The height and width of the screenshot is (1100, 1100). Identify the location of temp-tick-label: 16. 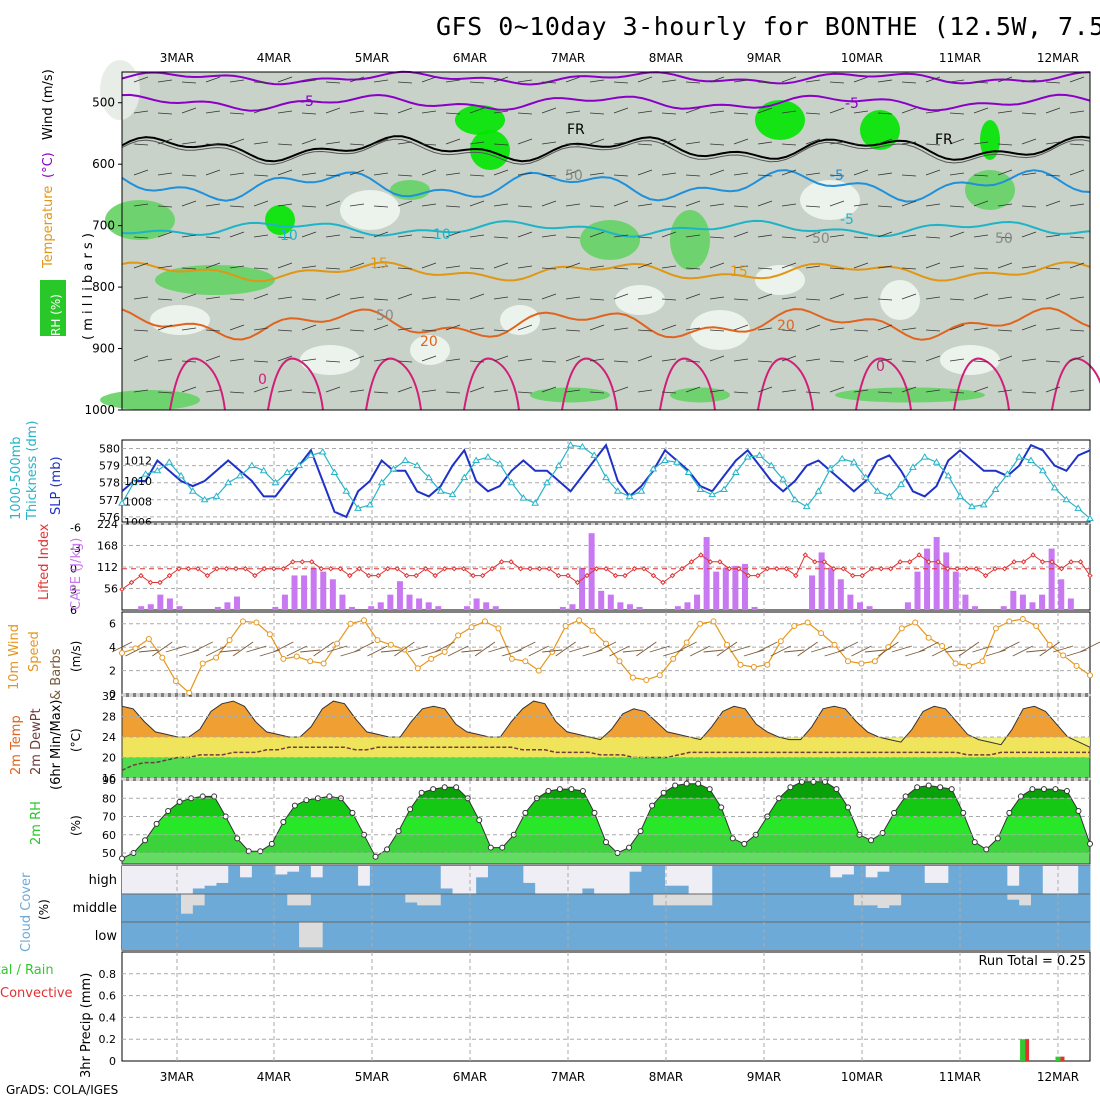
(109, 778).